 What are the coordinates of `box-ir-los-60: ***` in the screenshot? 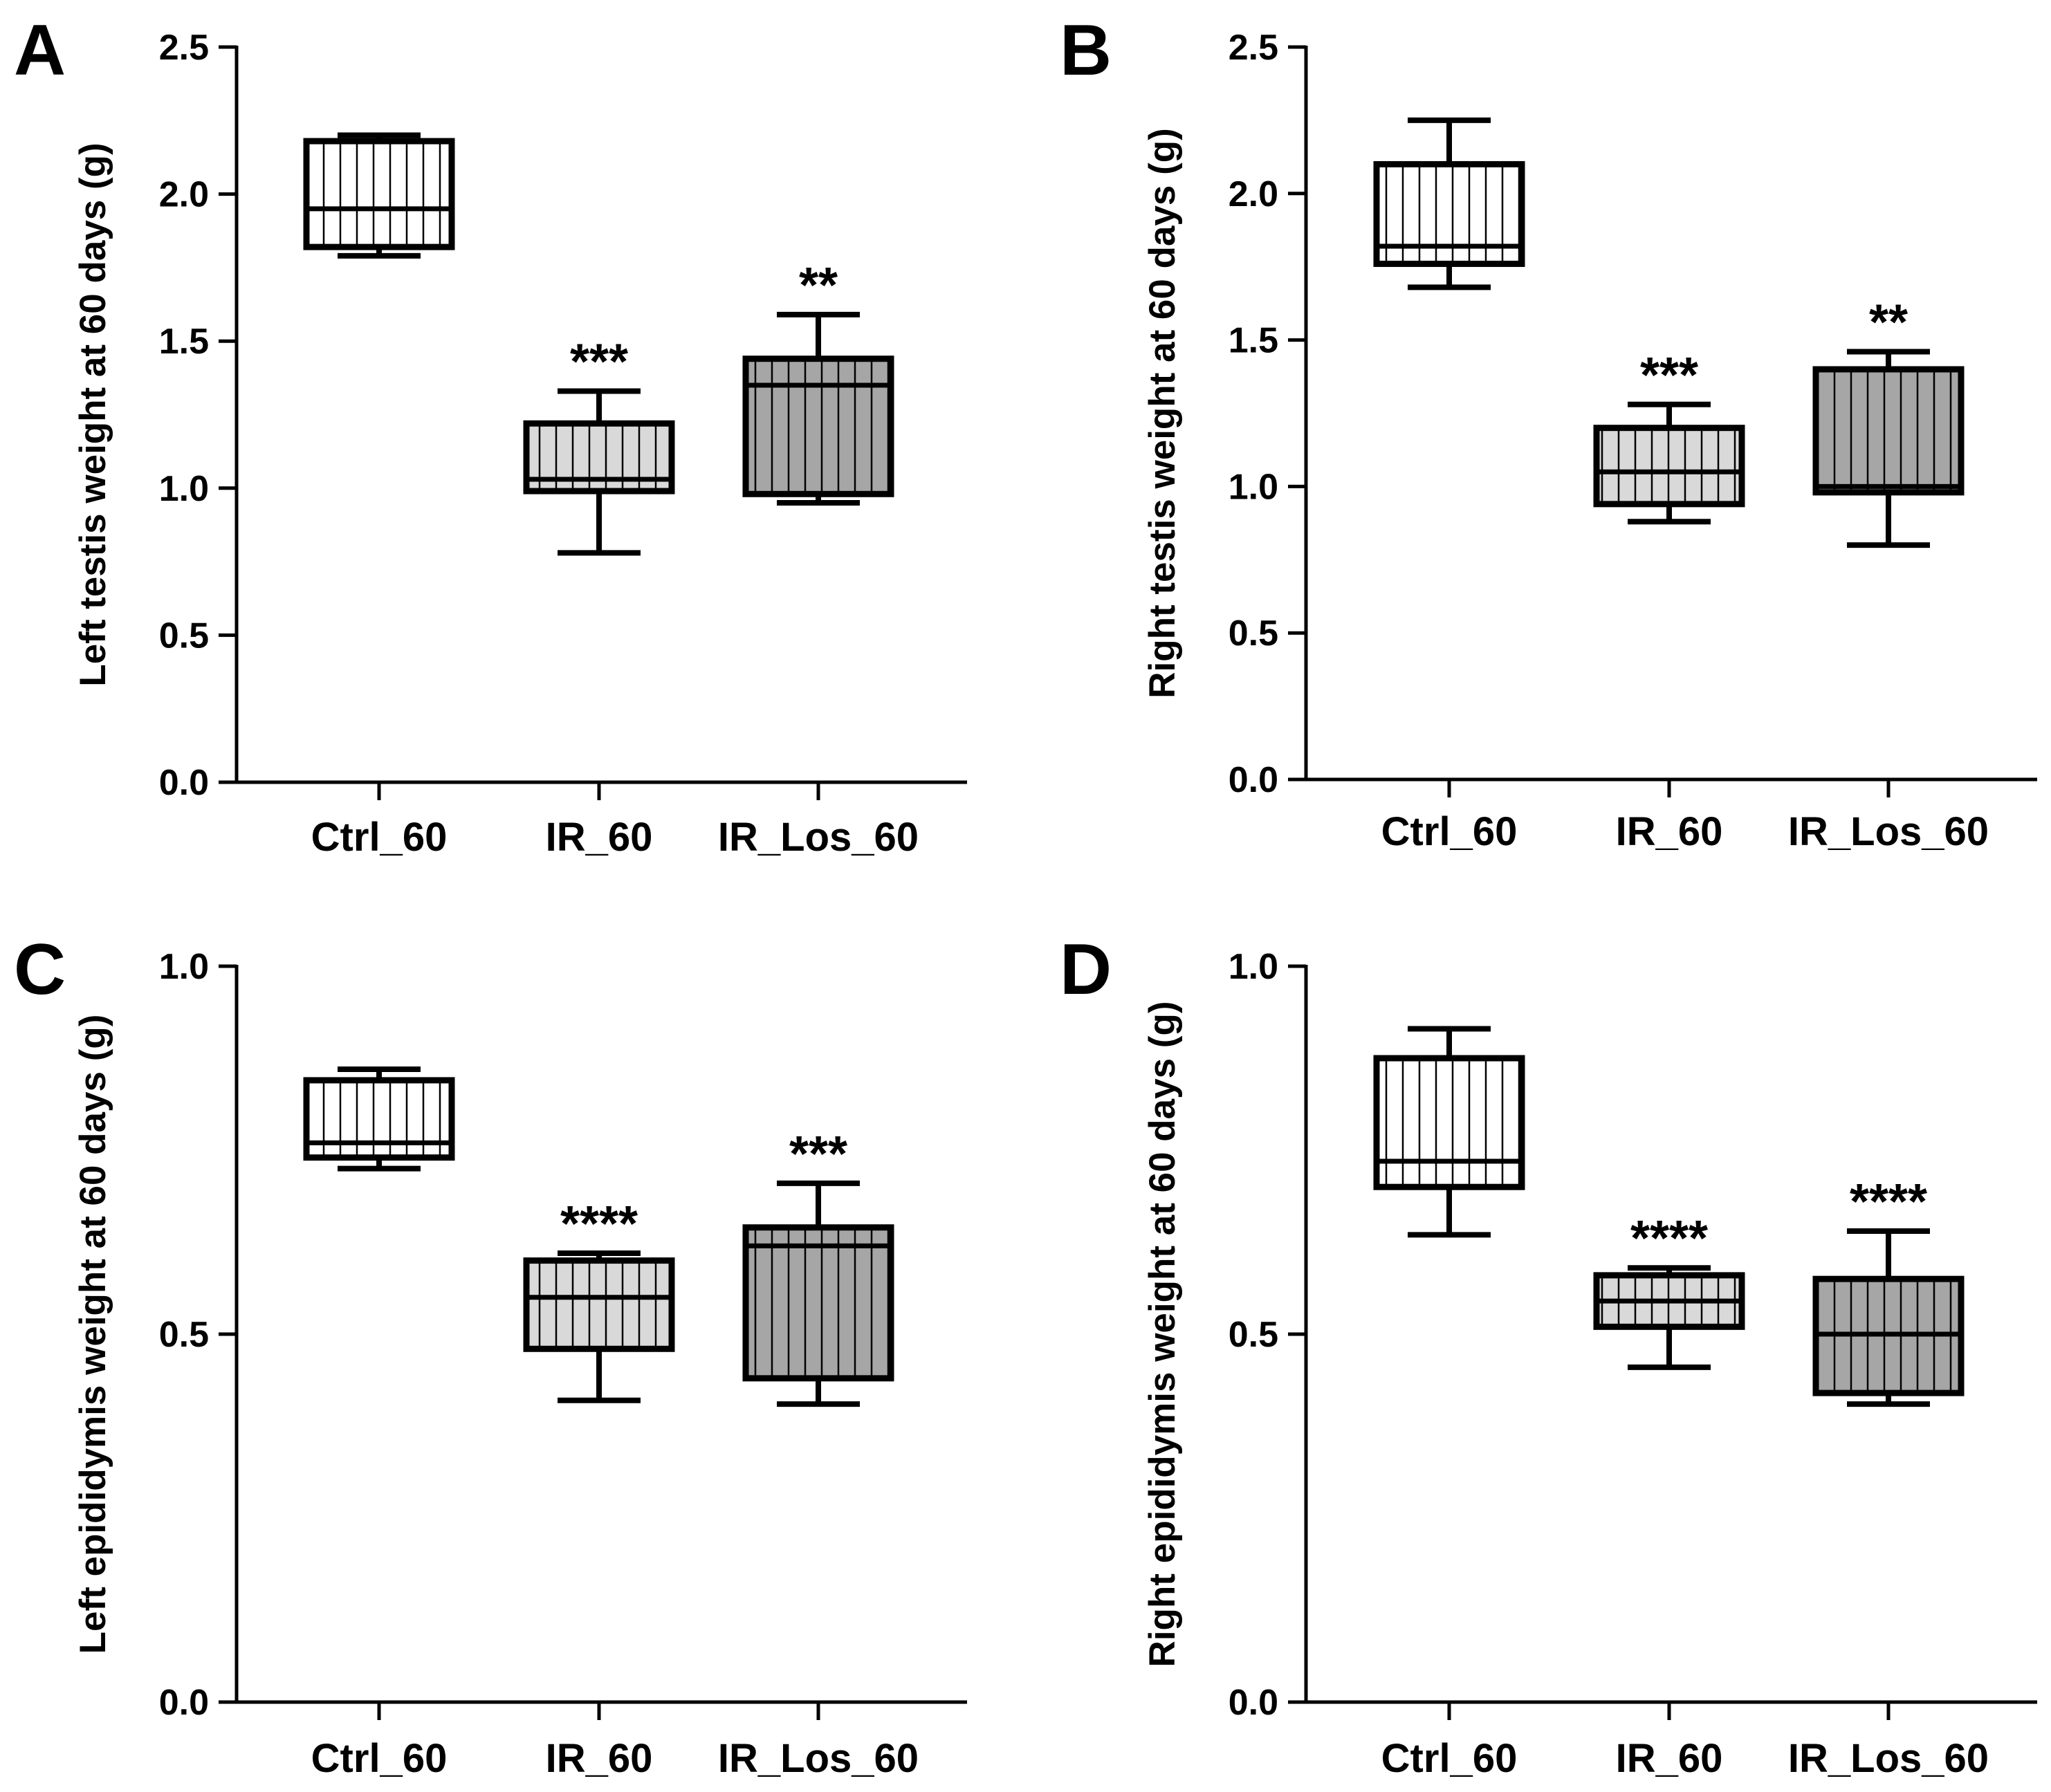 It's located at (818, 1267).